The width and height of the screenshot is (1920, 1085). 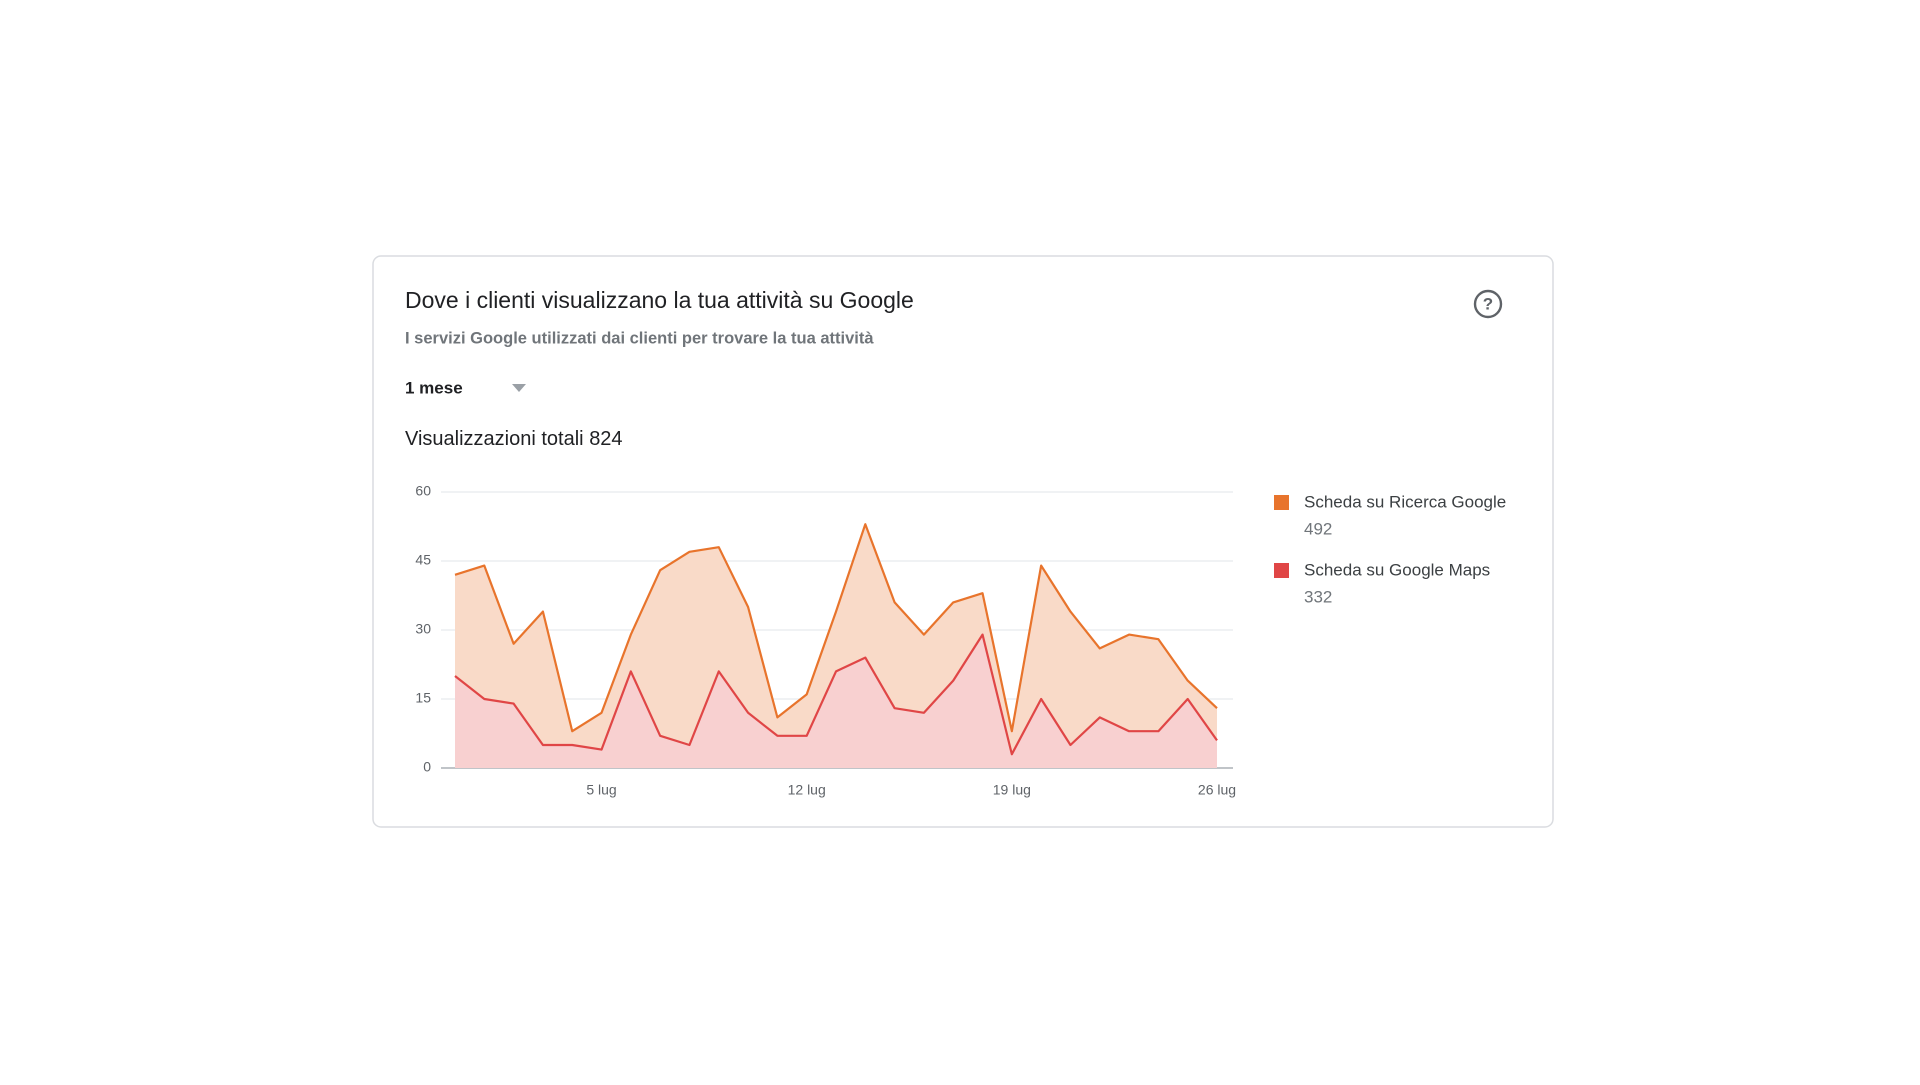 What do you see at coordinates (423, 629) in the screenshot?
I see `y-tick-label: 30` at bounding box center [423, 629].